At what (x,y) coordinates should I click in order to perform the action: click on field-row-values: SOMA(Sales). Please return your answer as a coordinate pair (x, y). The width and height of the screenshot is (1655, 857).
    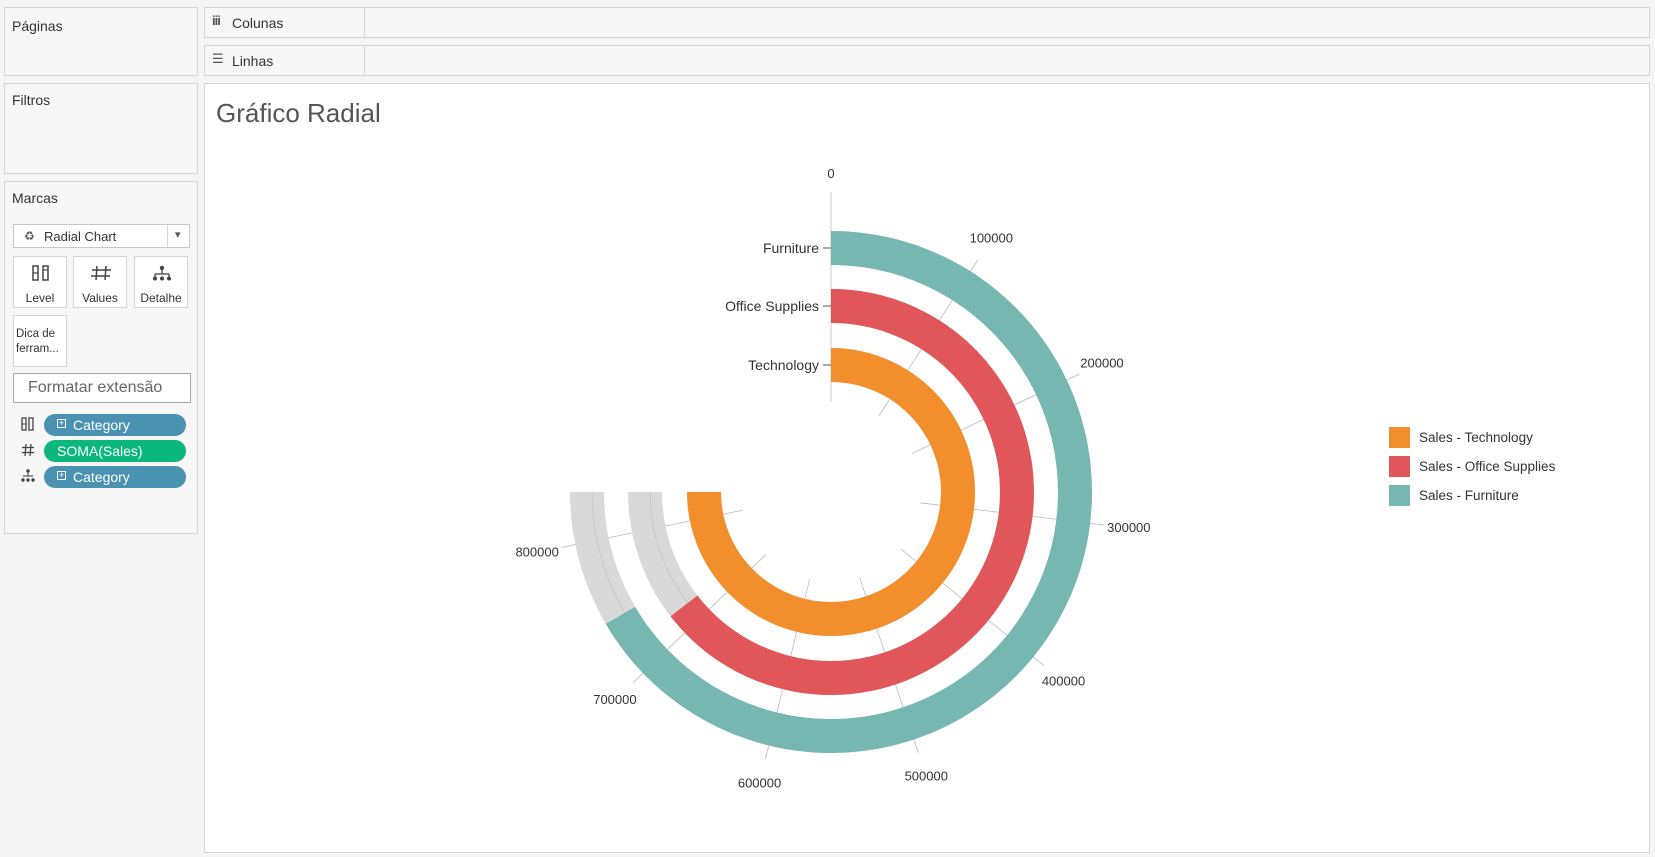
    Looking at the image, I should click on (105, 451).